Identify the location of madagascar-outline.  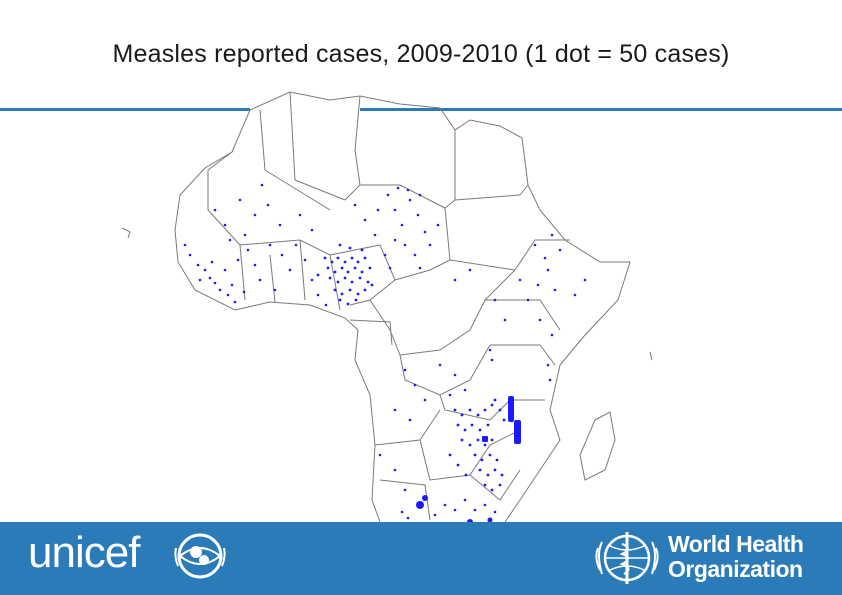
(597, 446).